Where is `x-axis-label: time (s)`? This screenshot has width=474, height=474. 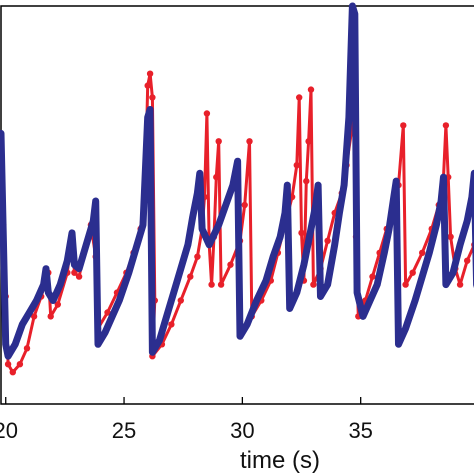
x-axis-label: time (s) is located at coordinates (280, 460).